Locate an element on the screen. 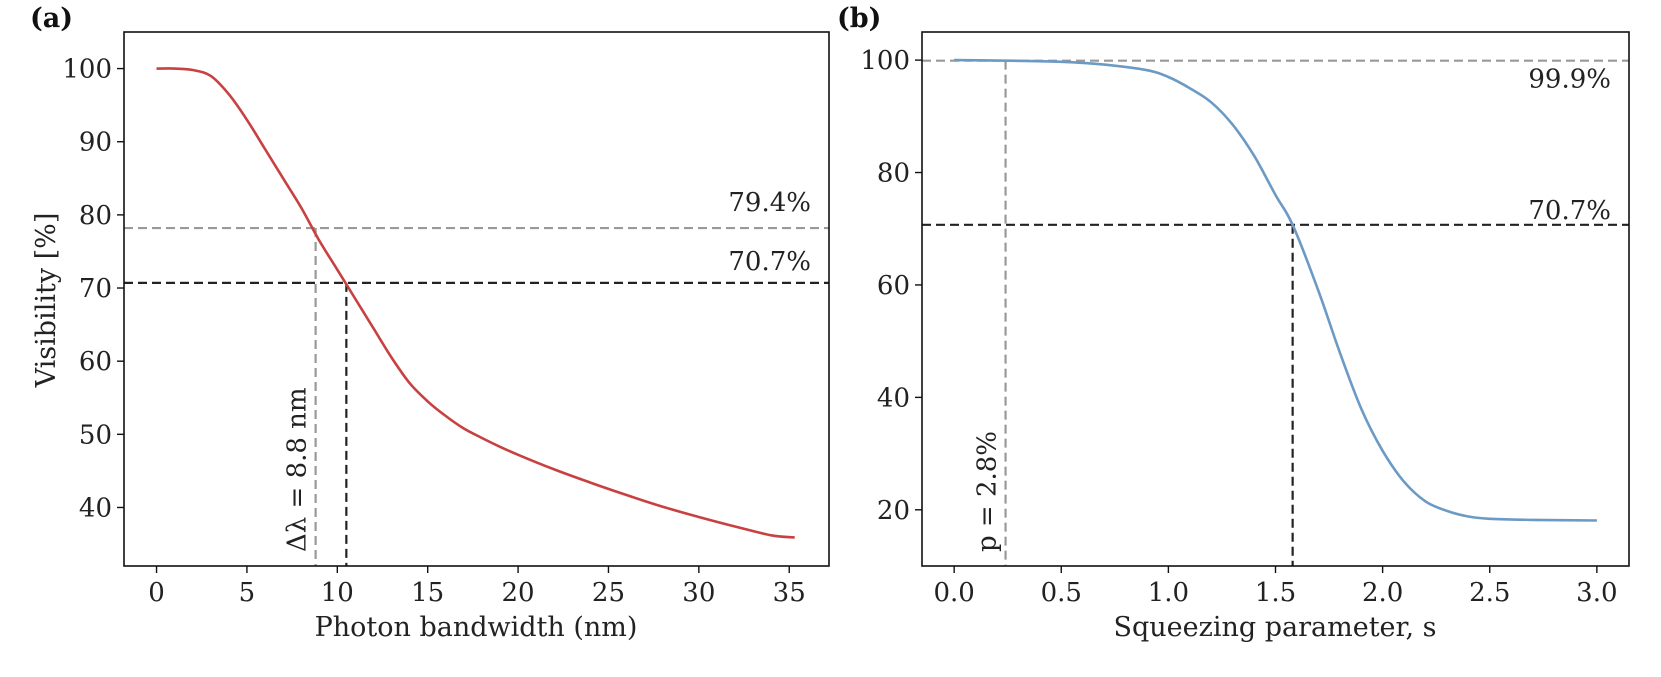 The width and height of the screenshot is (1661, 677). panel-b-annotation-70-7: 70.7% is located at coordinates (1569, 211).